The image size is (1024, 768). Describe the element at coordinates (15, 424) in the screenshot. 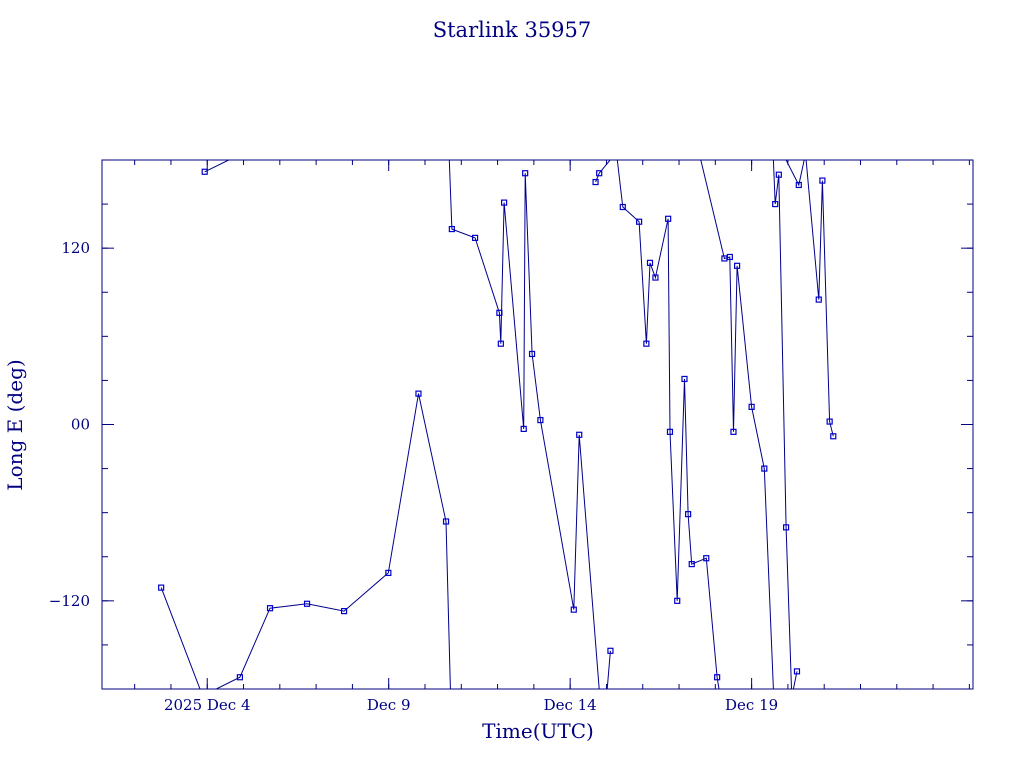

I see `y-axis-label: Long E (deg)` at that location.